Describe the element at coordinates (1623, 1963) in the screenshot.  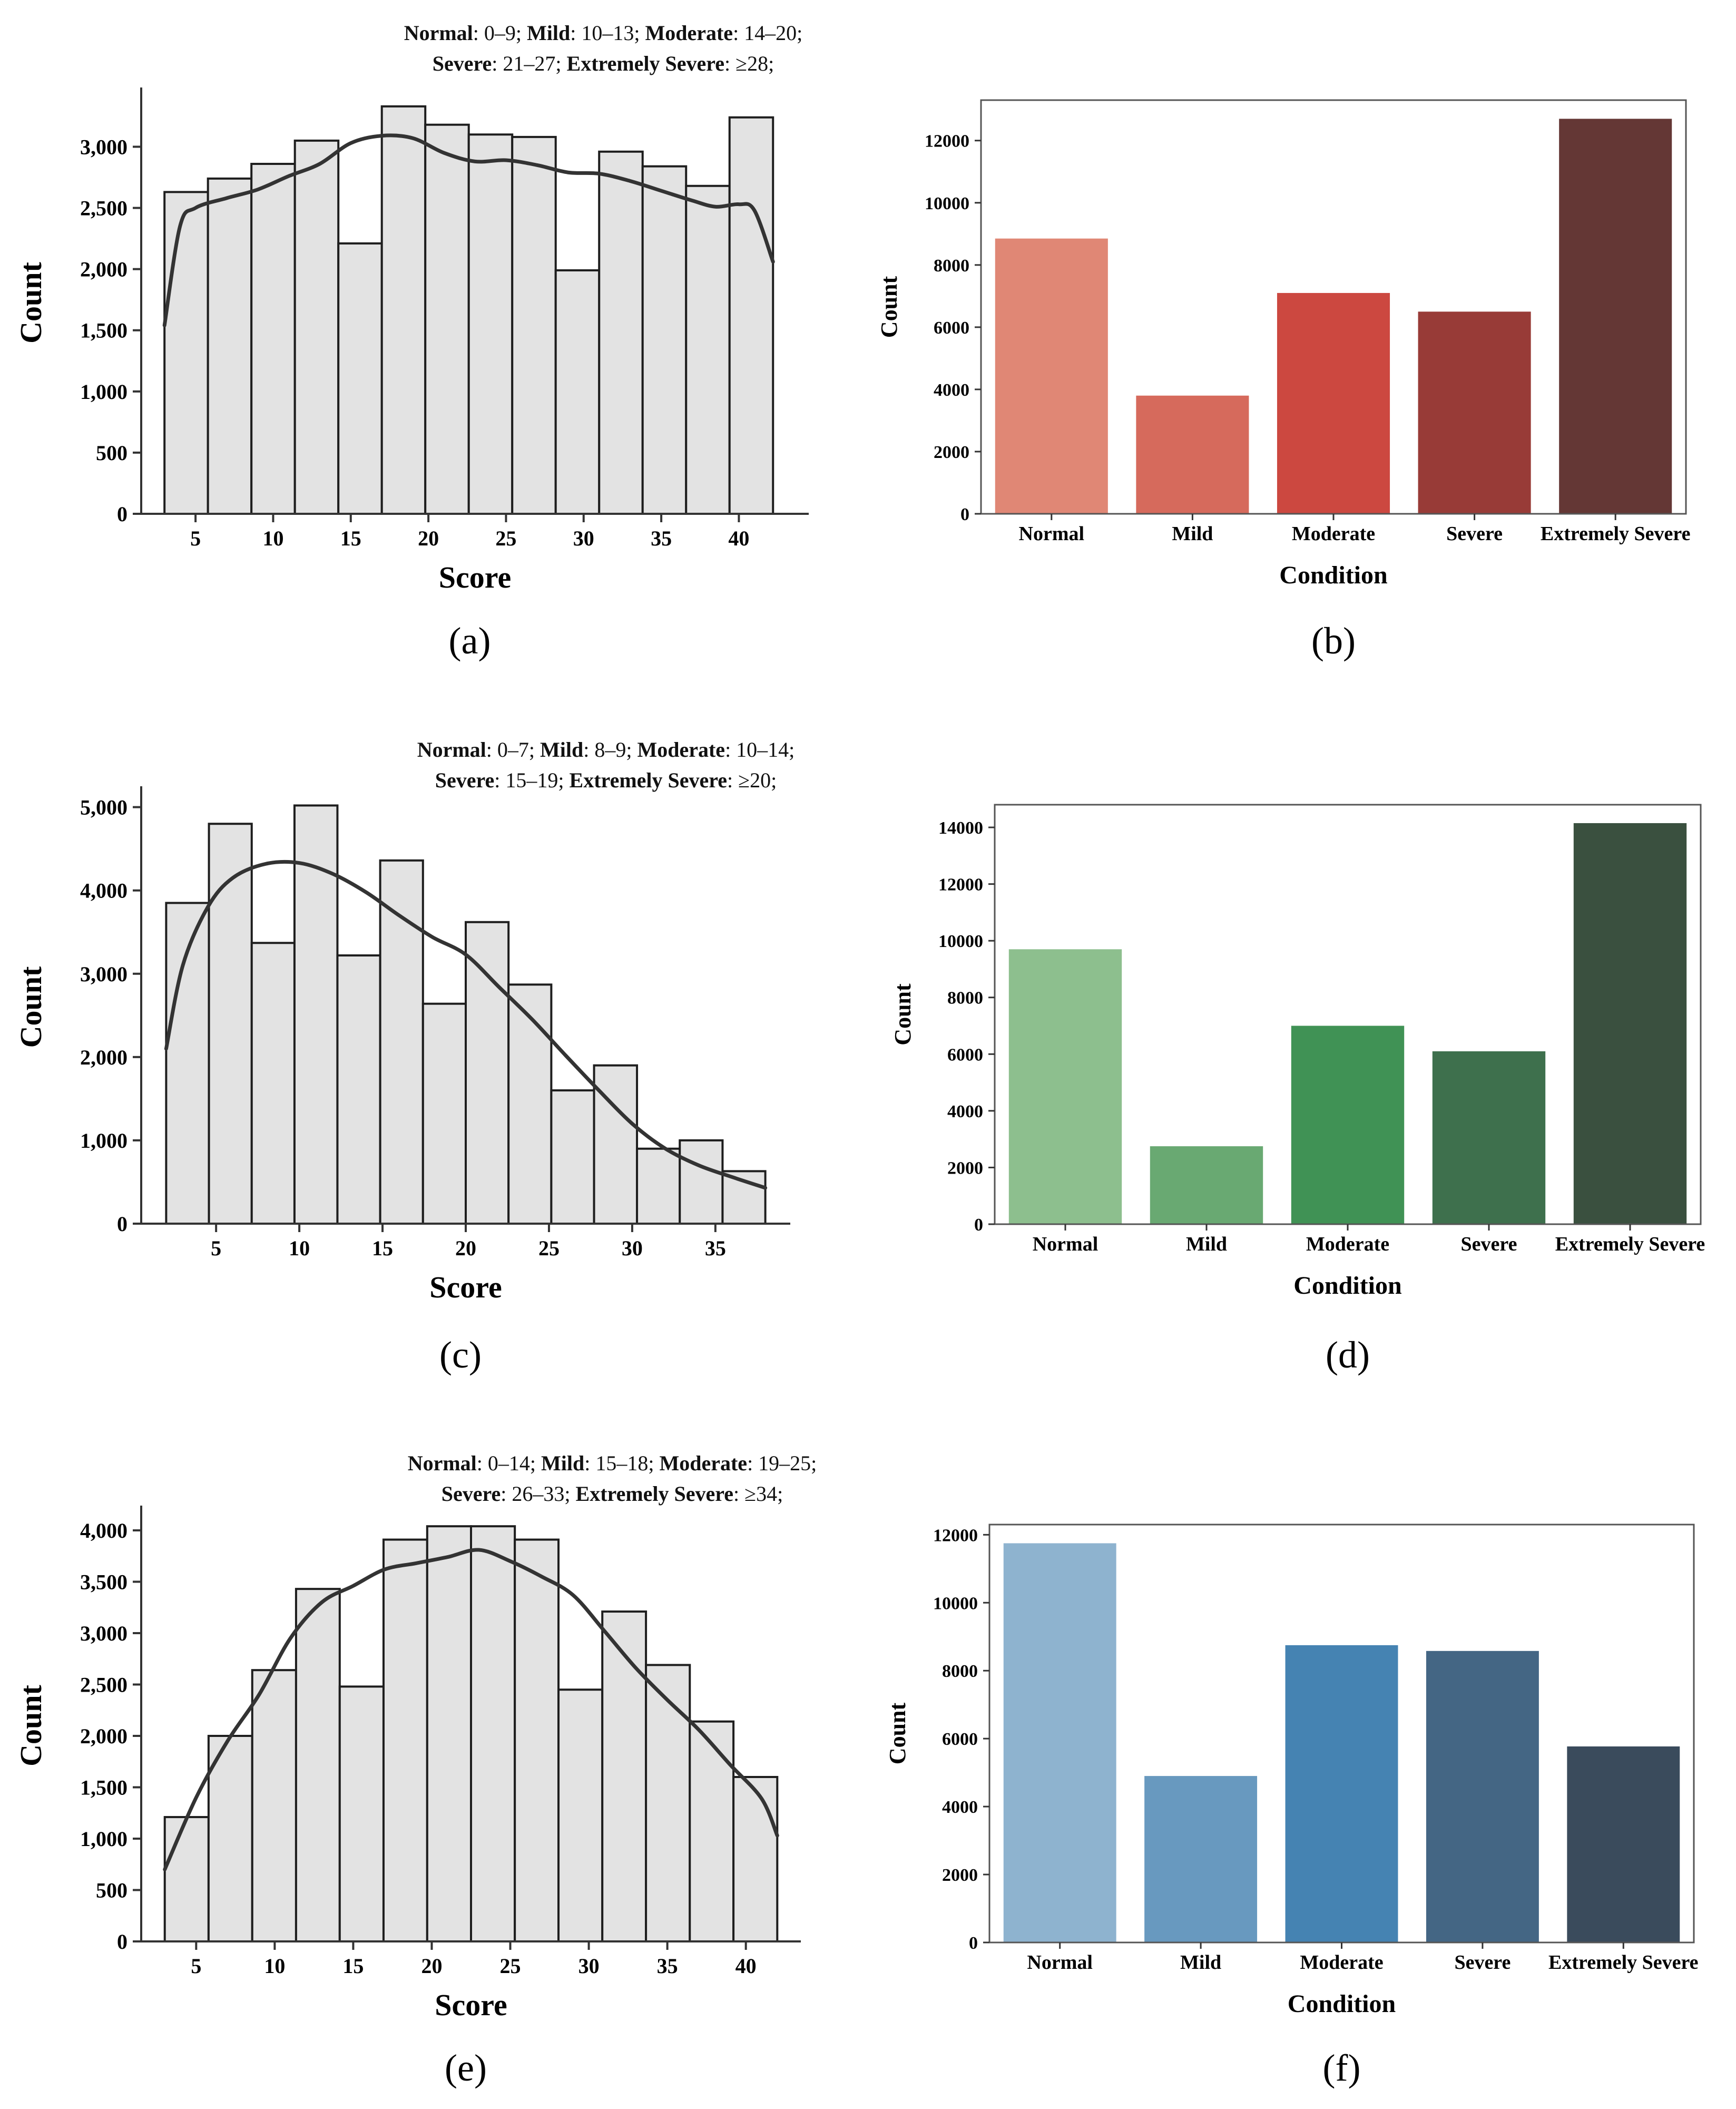
I see `x-tick-label: Extremely Severe` at that location.